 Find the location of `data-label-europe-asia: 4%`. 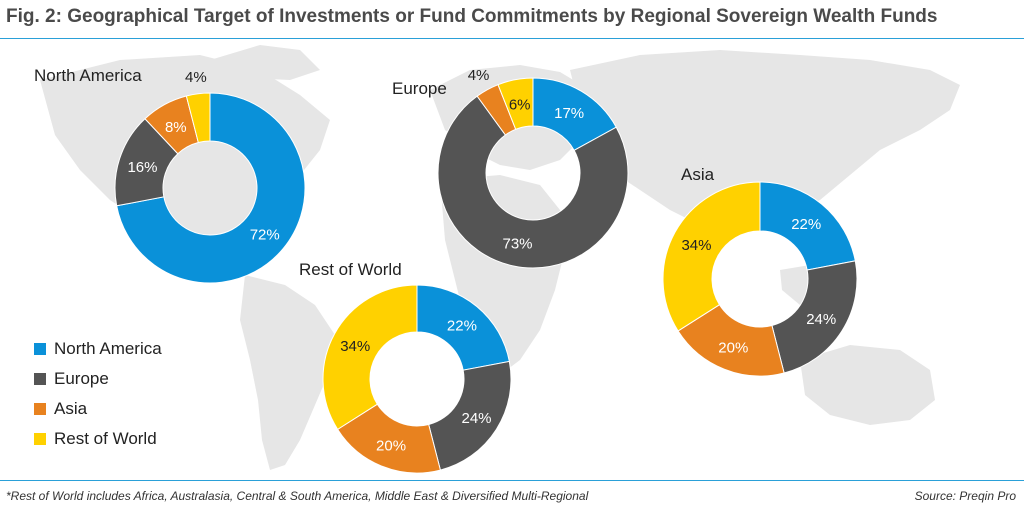

data-label-europe-asia: 4% is located at coordinates (479, 75).